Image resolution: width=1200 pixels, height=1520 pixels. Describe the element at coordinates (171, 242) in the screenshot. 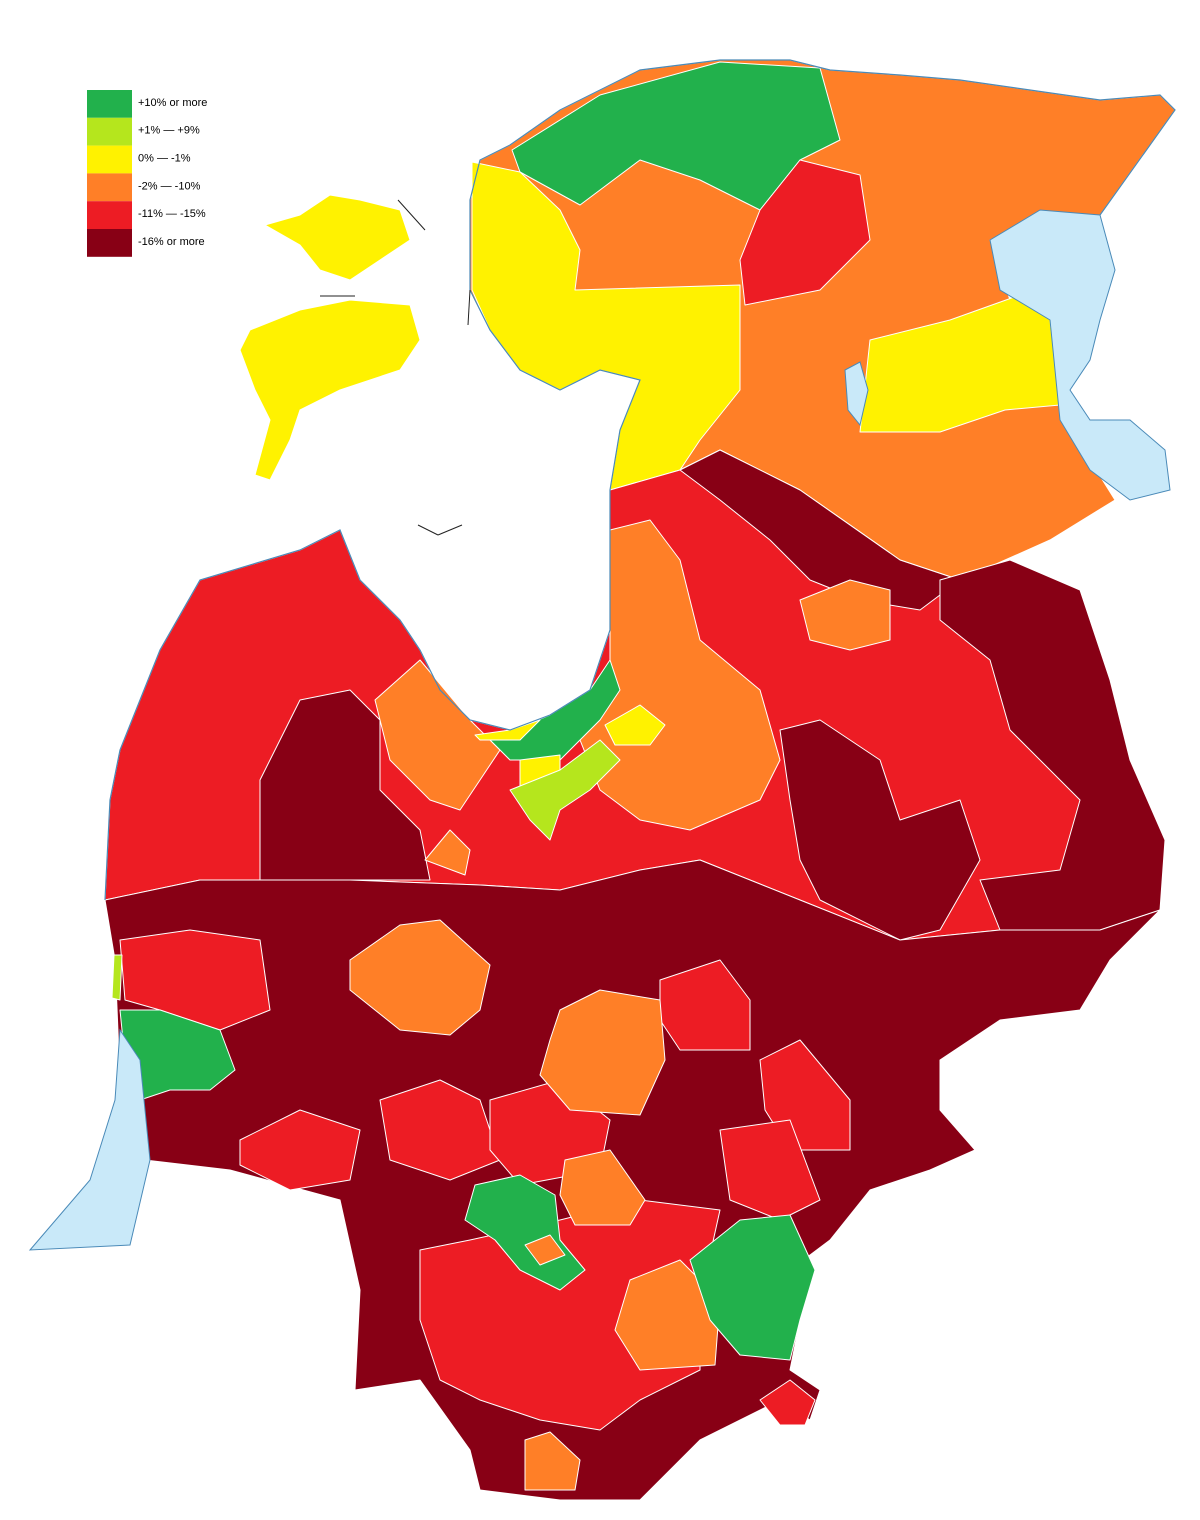

I see `legend-label: -16% or more` at that location.